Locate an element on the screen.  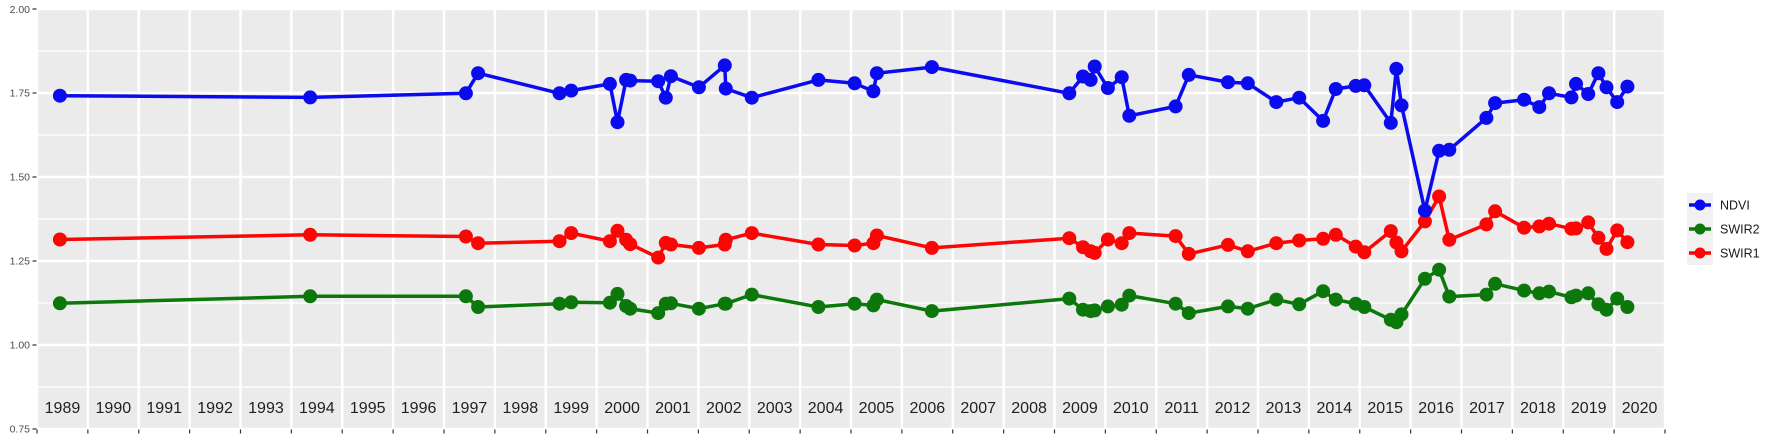
x-year-label: 1990 is located at coordinates (114, 408).